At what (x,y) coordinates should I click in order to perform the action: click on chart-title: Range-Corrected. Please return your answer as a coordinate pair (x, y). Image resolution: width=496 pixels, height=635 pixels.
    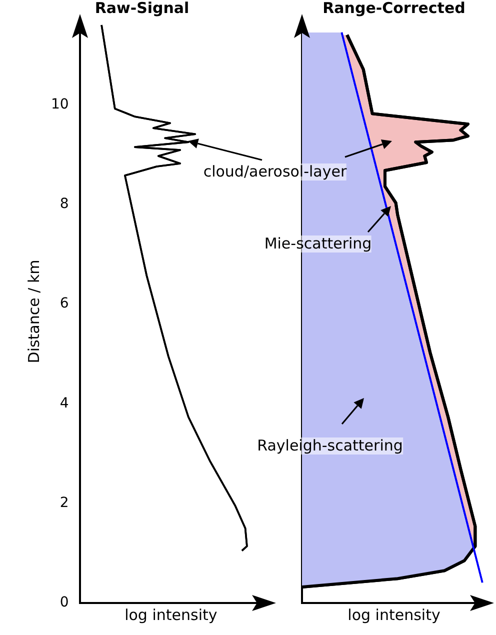
    Looking at the image, I should click on (394, 8).